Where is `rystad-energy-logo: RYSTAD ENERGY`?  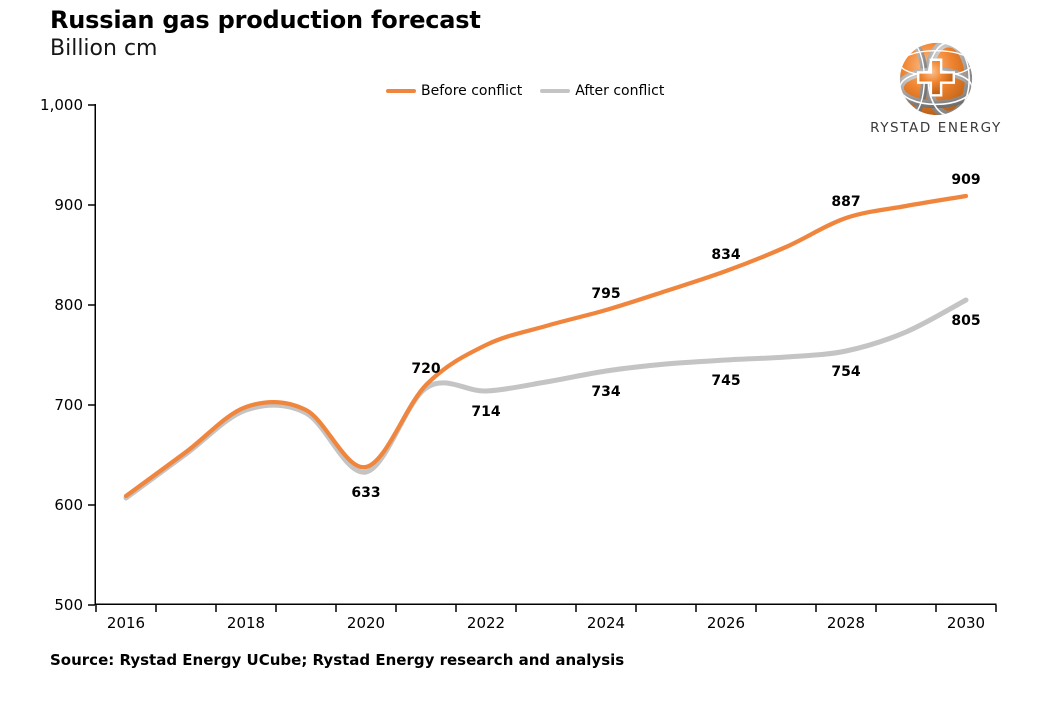
rystad-energy-logo: RYSTAD ENERGY is located at coordinates (936, 88).